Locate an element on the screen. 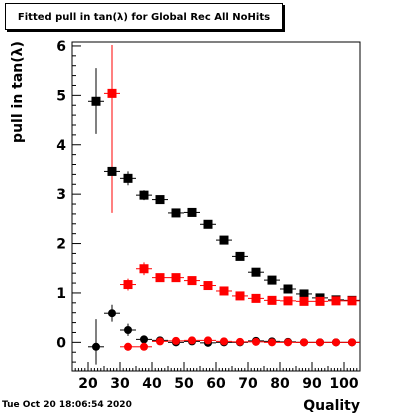  y-tick-label: 3 is located at coordinates (61, 195).